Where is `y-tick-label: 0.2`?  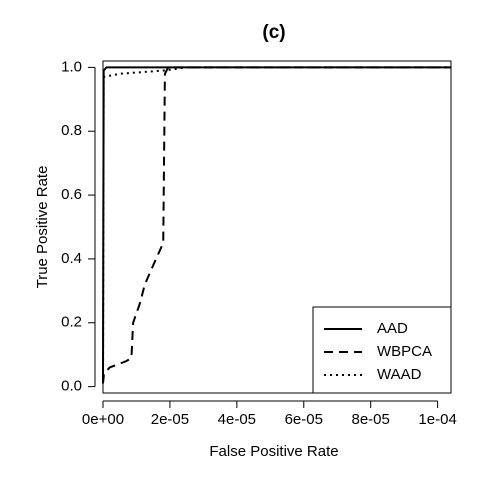
y-tick-label: 0.2 is located at coordinates (71, 322).